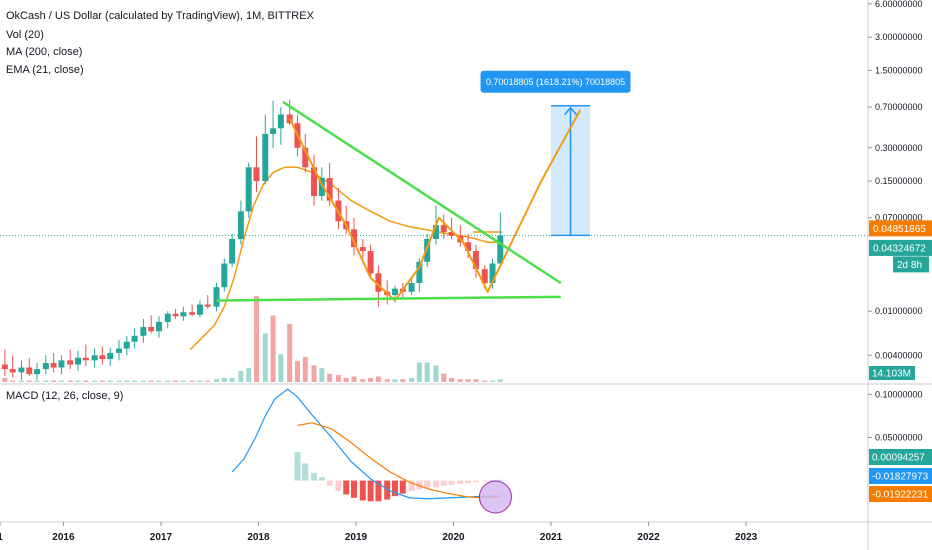 This screenshot has width=932, height=550. Describe the element at coordinates (65, 396) in the screenshot. I see `legend-macd: MACD (12, 26, close, 9)` at that location.